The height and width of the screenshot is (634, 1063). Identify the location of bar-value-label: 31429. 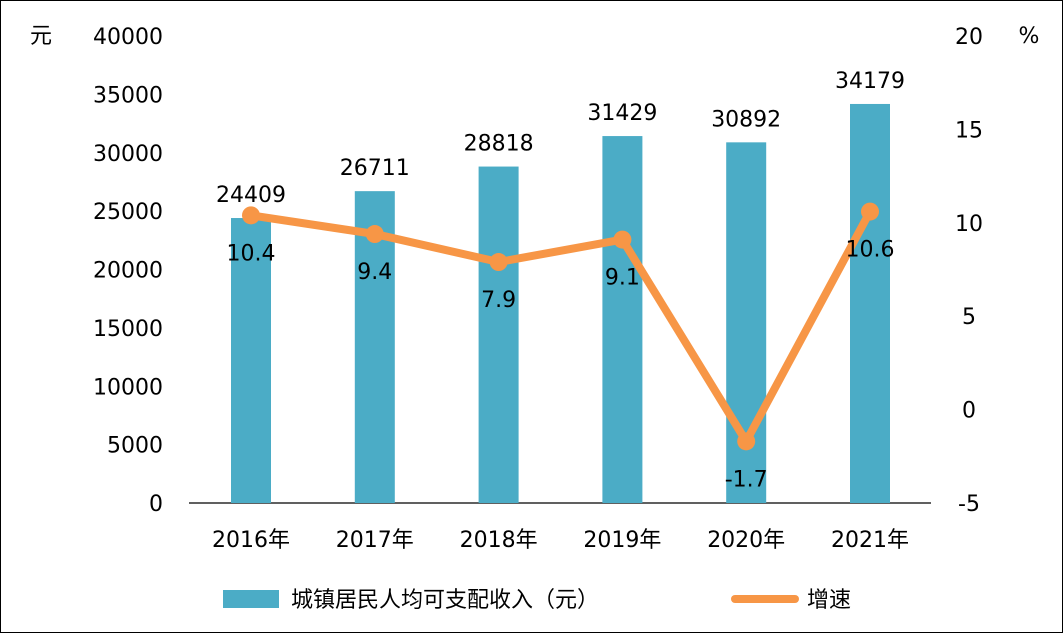
(622, 113).